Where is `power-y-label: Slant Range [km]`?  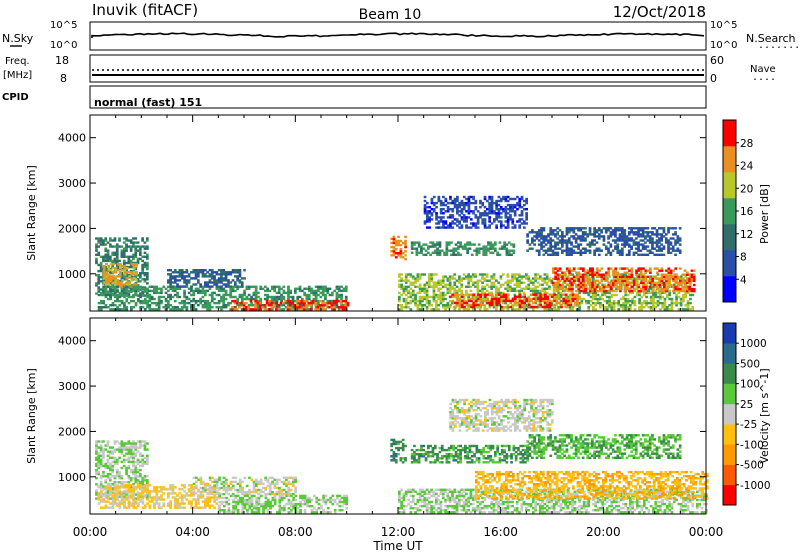
power-y-label: Slant Range [km] is located at coordinates (31, 213).